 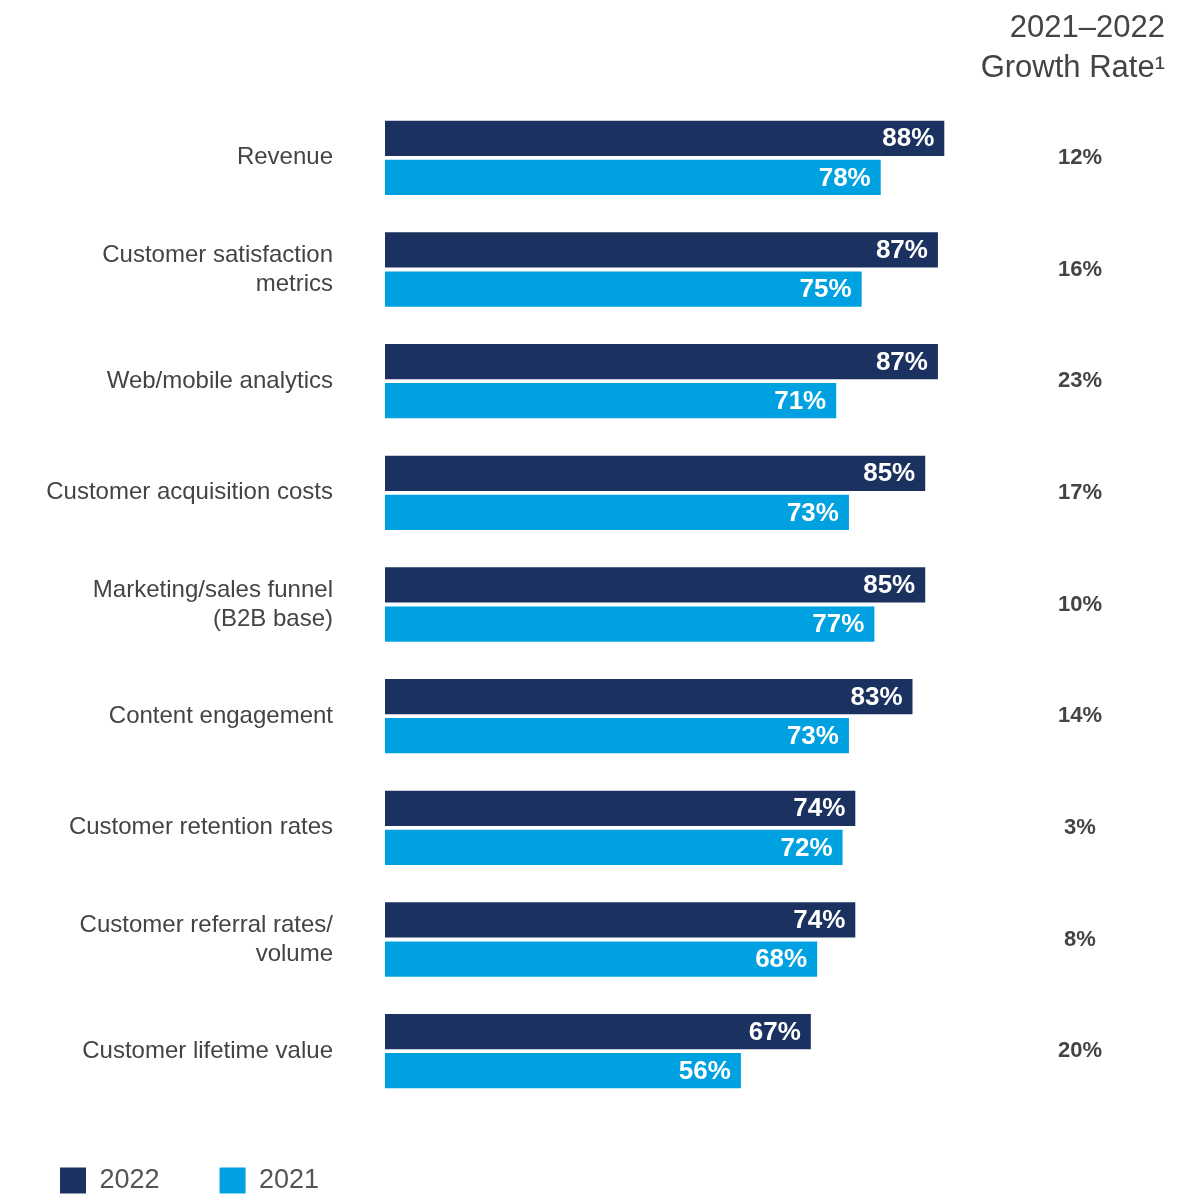 What do you see at coordinates (1080, 603) in the screenshot?
I see `text: 10%` at bounding box center [1080, 603].